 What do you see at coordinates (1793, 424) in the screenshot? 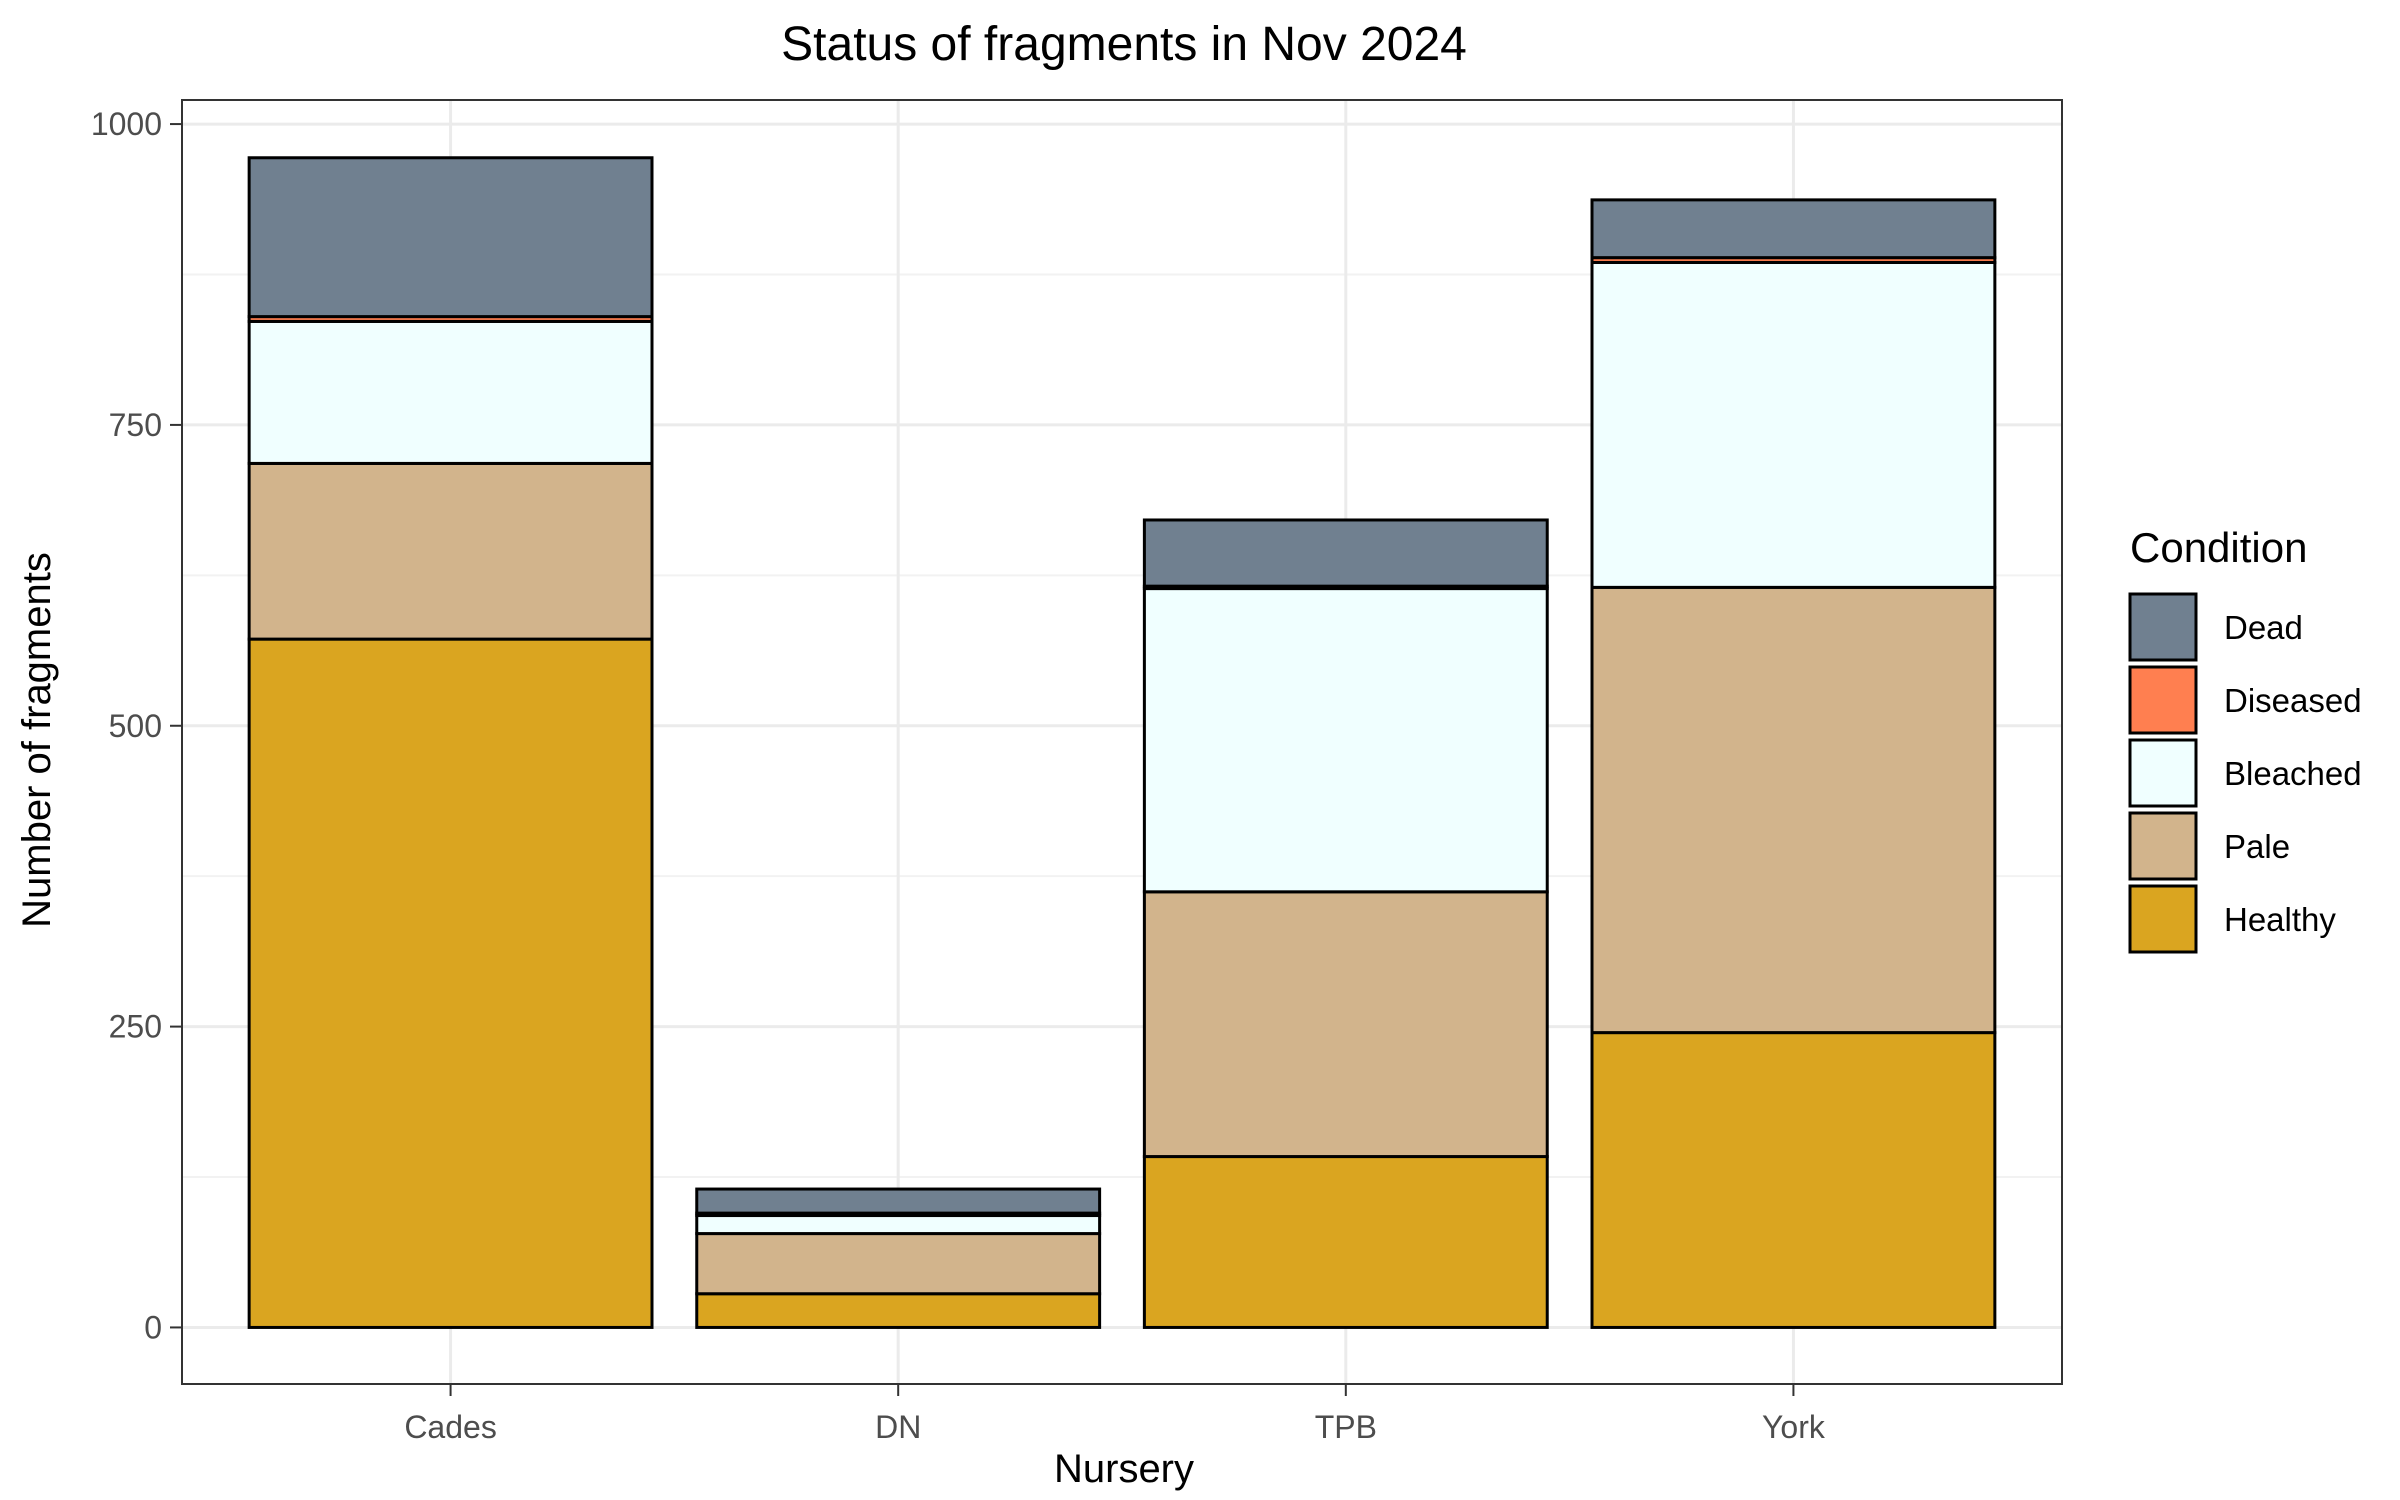
I see `bar-segment-york-bleached` at bounding box center [1793, 424].